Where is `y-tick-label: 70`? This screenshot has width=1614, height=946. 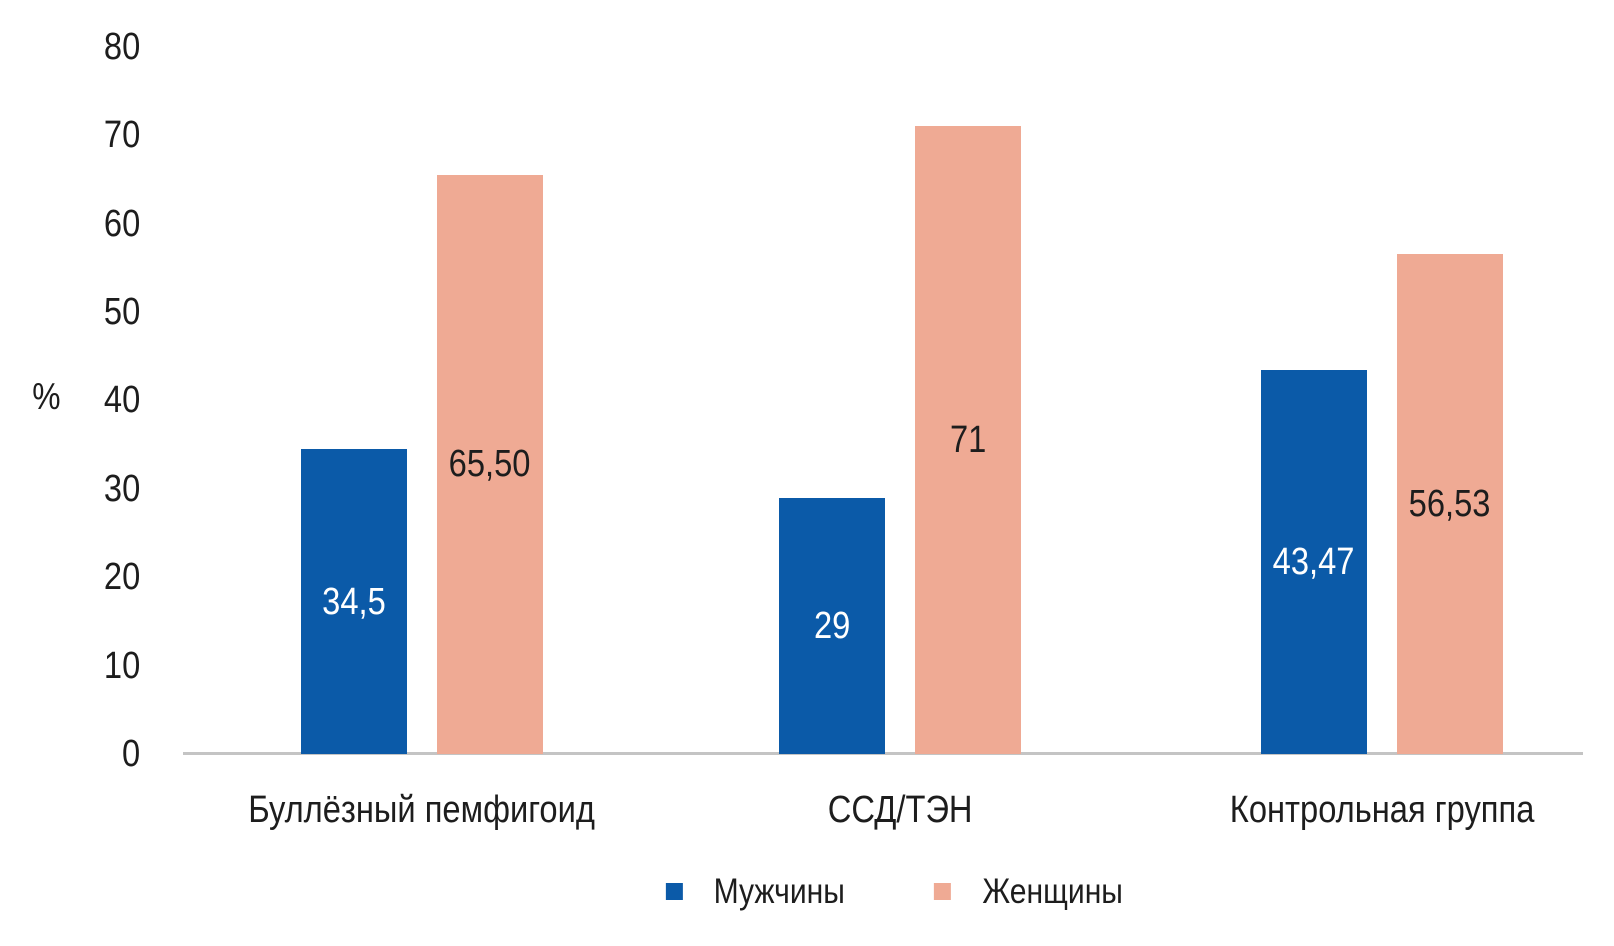
y-tick-label: 70 is located at coordinates (80, 135).